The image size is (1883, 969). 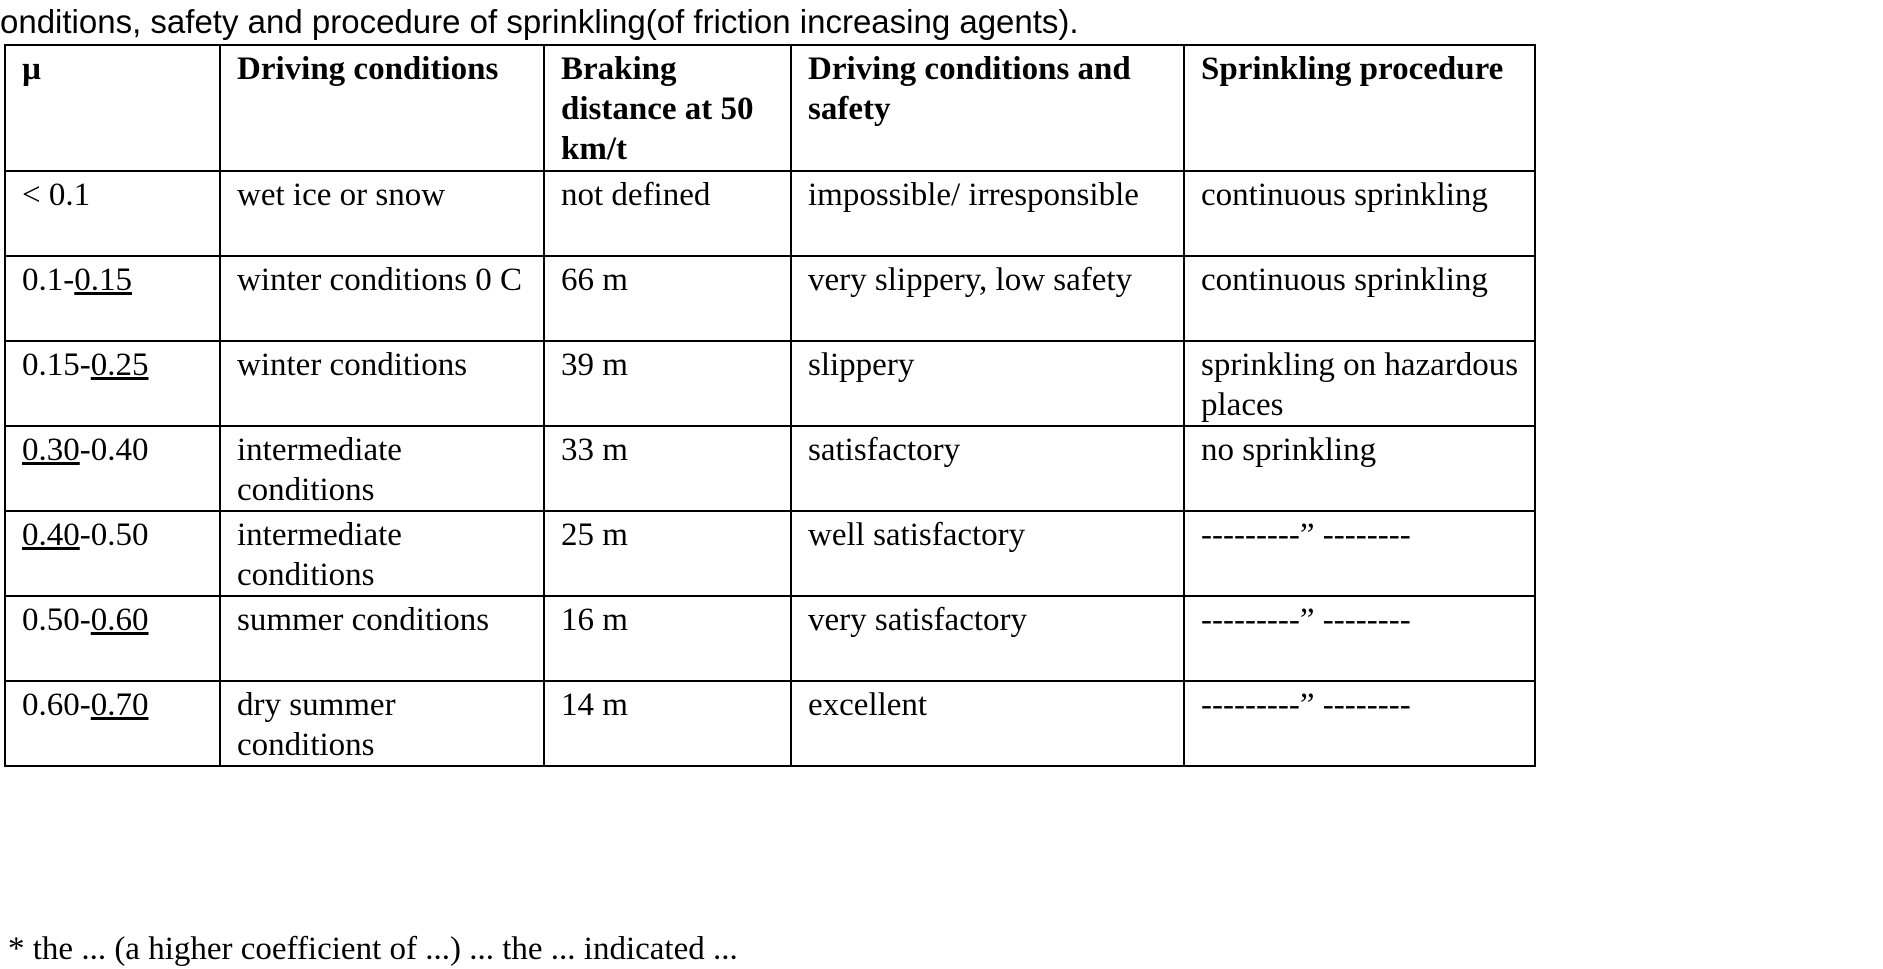 I want to click on cell-driving-conditions: summer conditions, so click(x=382, y=638).